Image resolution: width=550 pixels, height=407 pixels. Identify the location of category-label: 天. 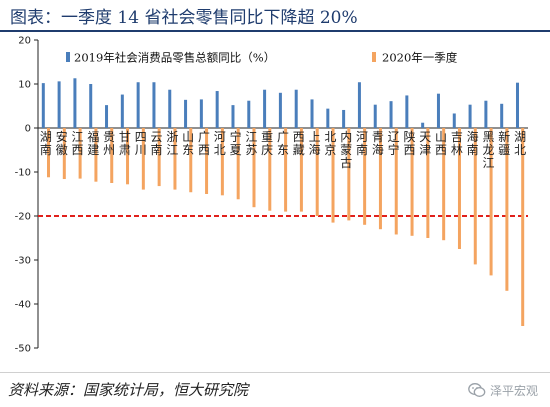
(425, 137).